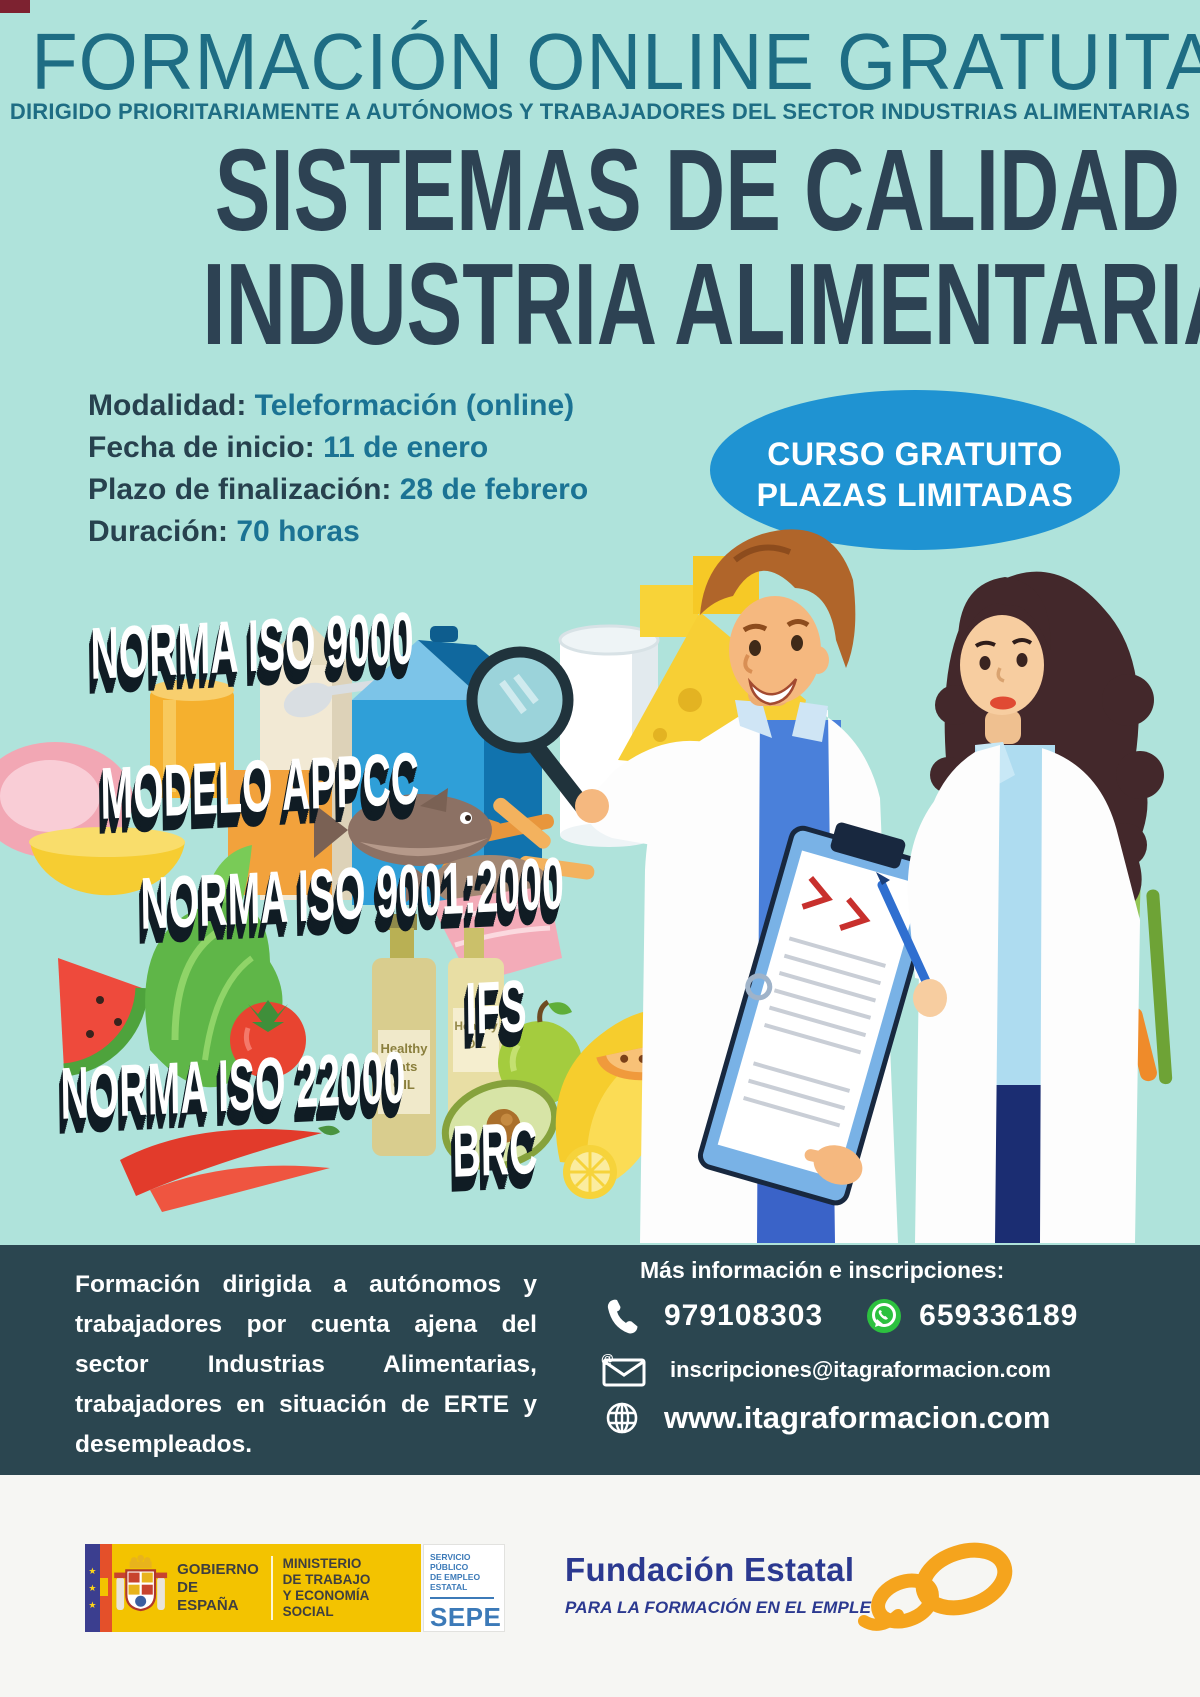 This screenshot has height=1697, width=1200. What do you see at coordinates (1003, 703) in the screenshot?
I see `woman-lips` at bounding box center [1003, 703].